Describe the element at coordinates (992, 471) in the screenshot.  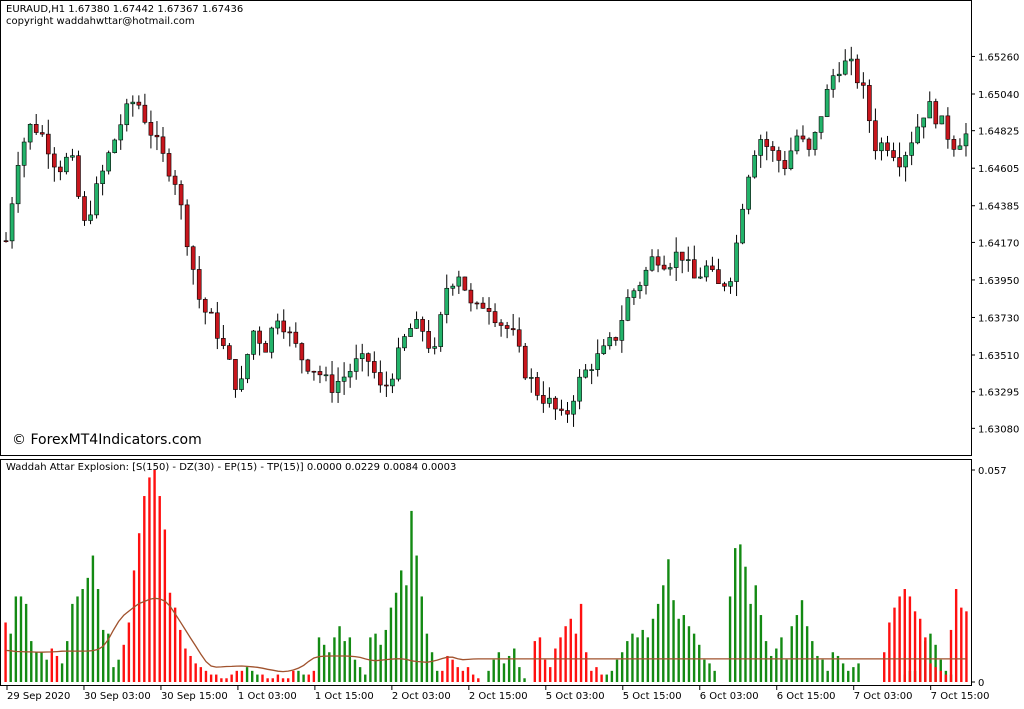
I see `indicator-tick-label: 0.057` at that location.